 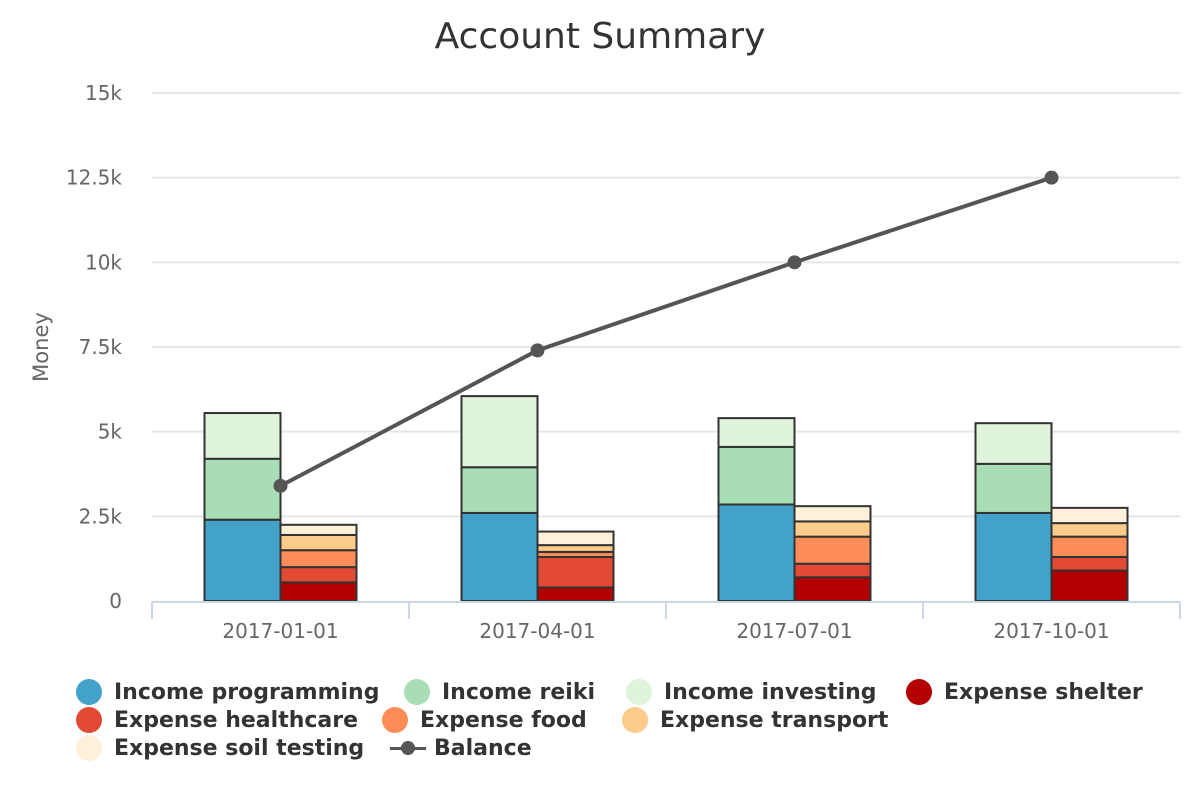 I want to click on legend-label: Balance, so click(x=483, y=748).